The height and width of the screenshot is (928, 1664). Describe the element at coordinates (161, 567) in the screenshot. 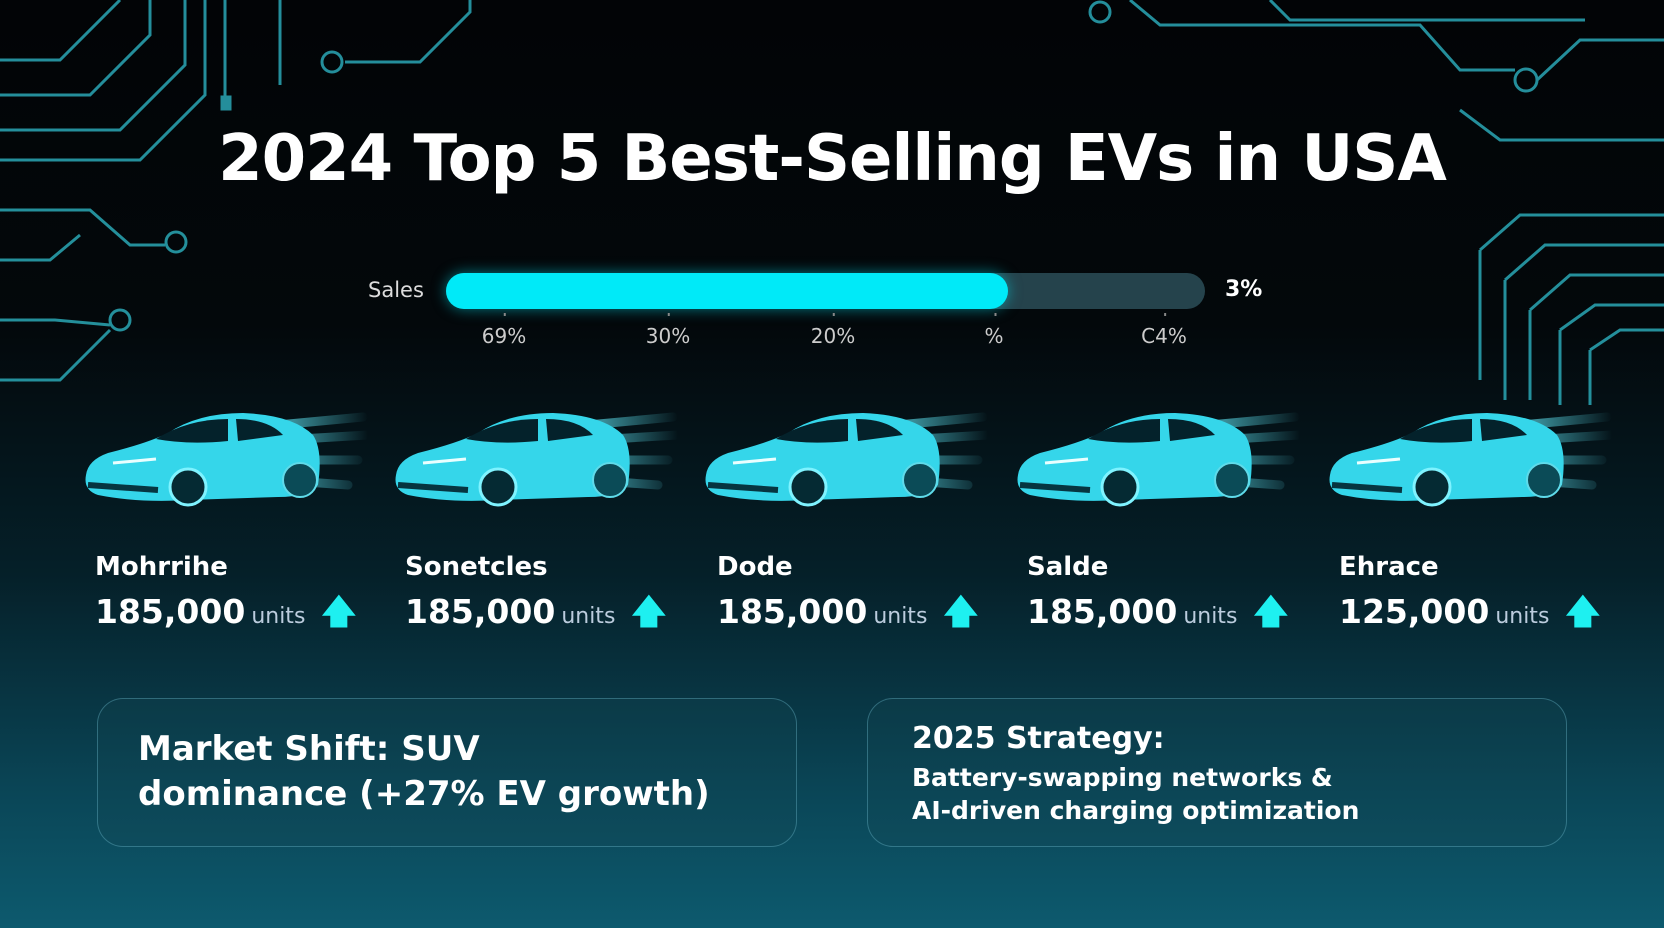

I see `car-name: Mohrrihe` at that location.